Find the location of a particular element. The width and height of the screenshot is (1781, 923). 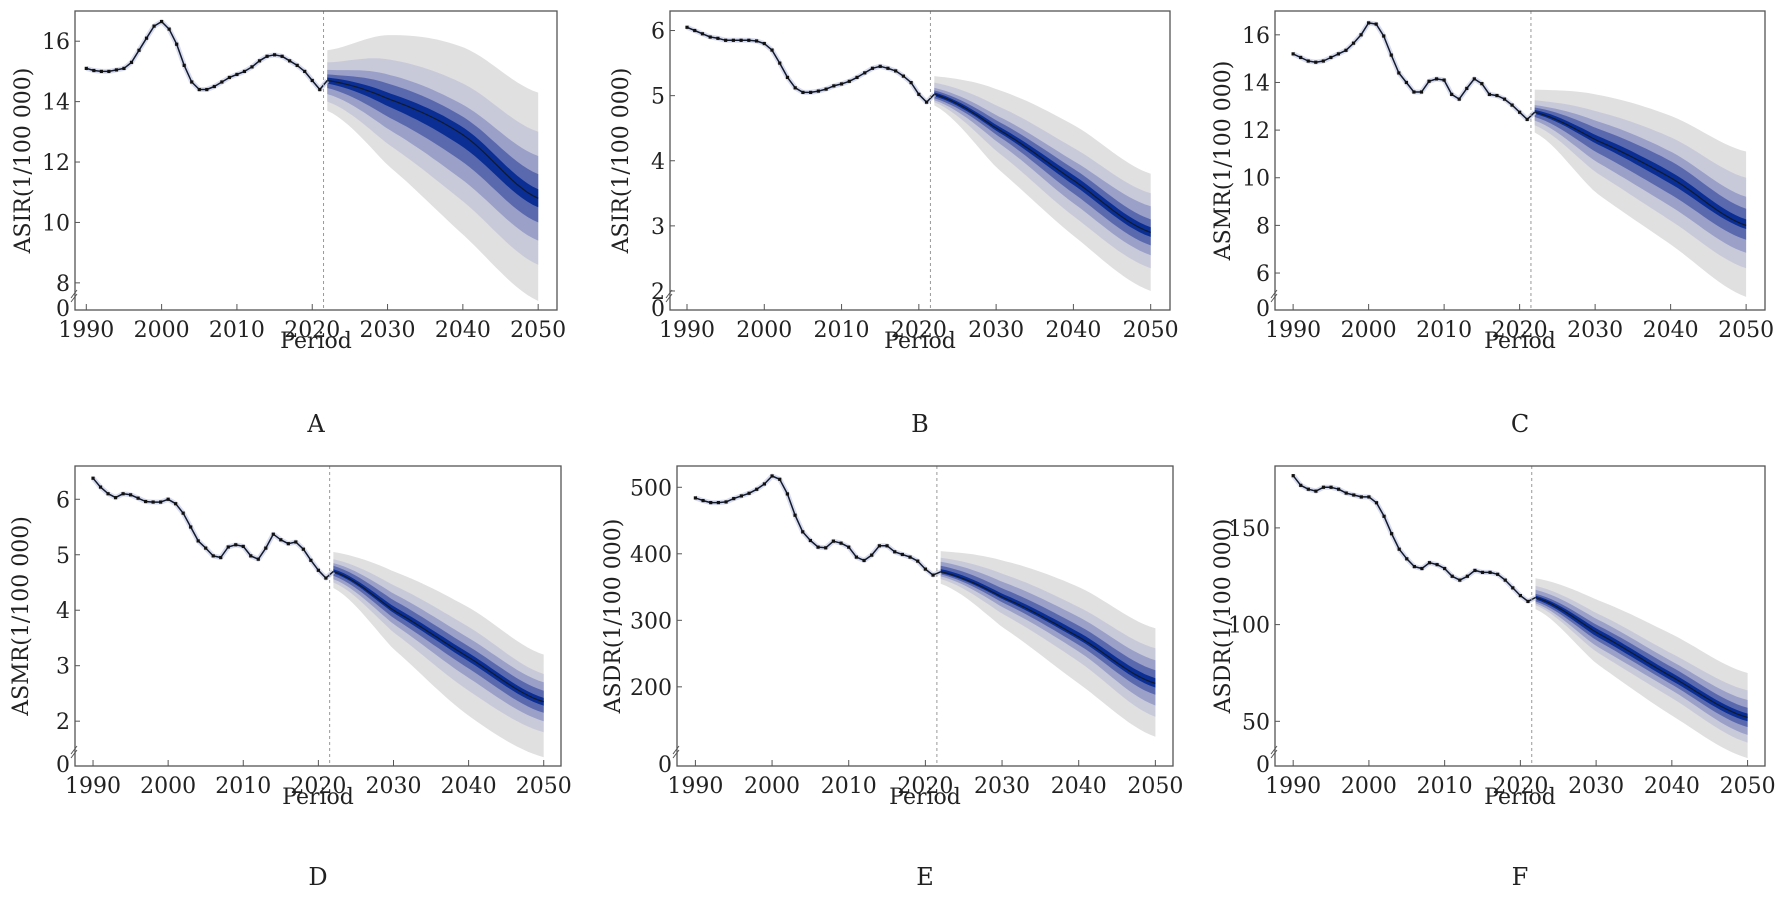

y-tick-label: 12 is located at coordinates (1256, 131).